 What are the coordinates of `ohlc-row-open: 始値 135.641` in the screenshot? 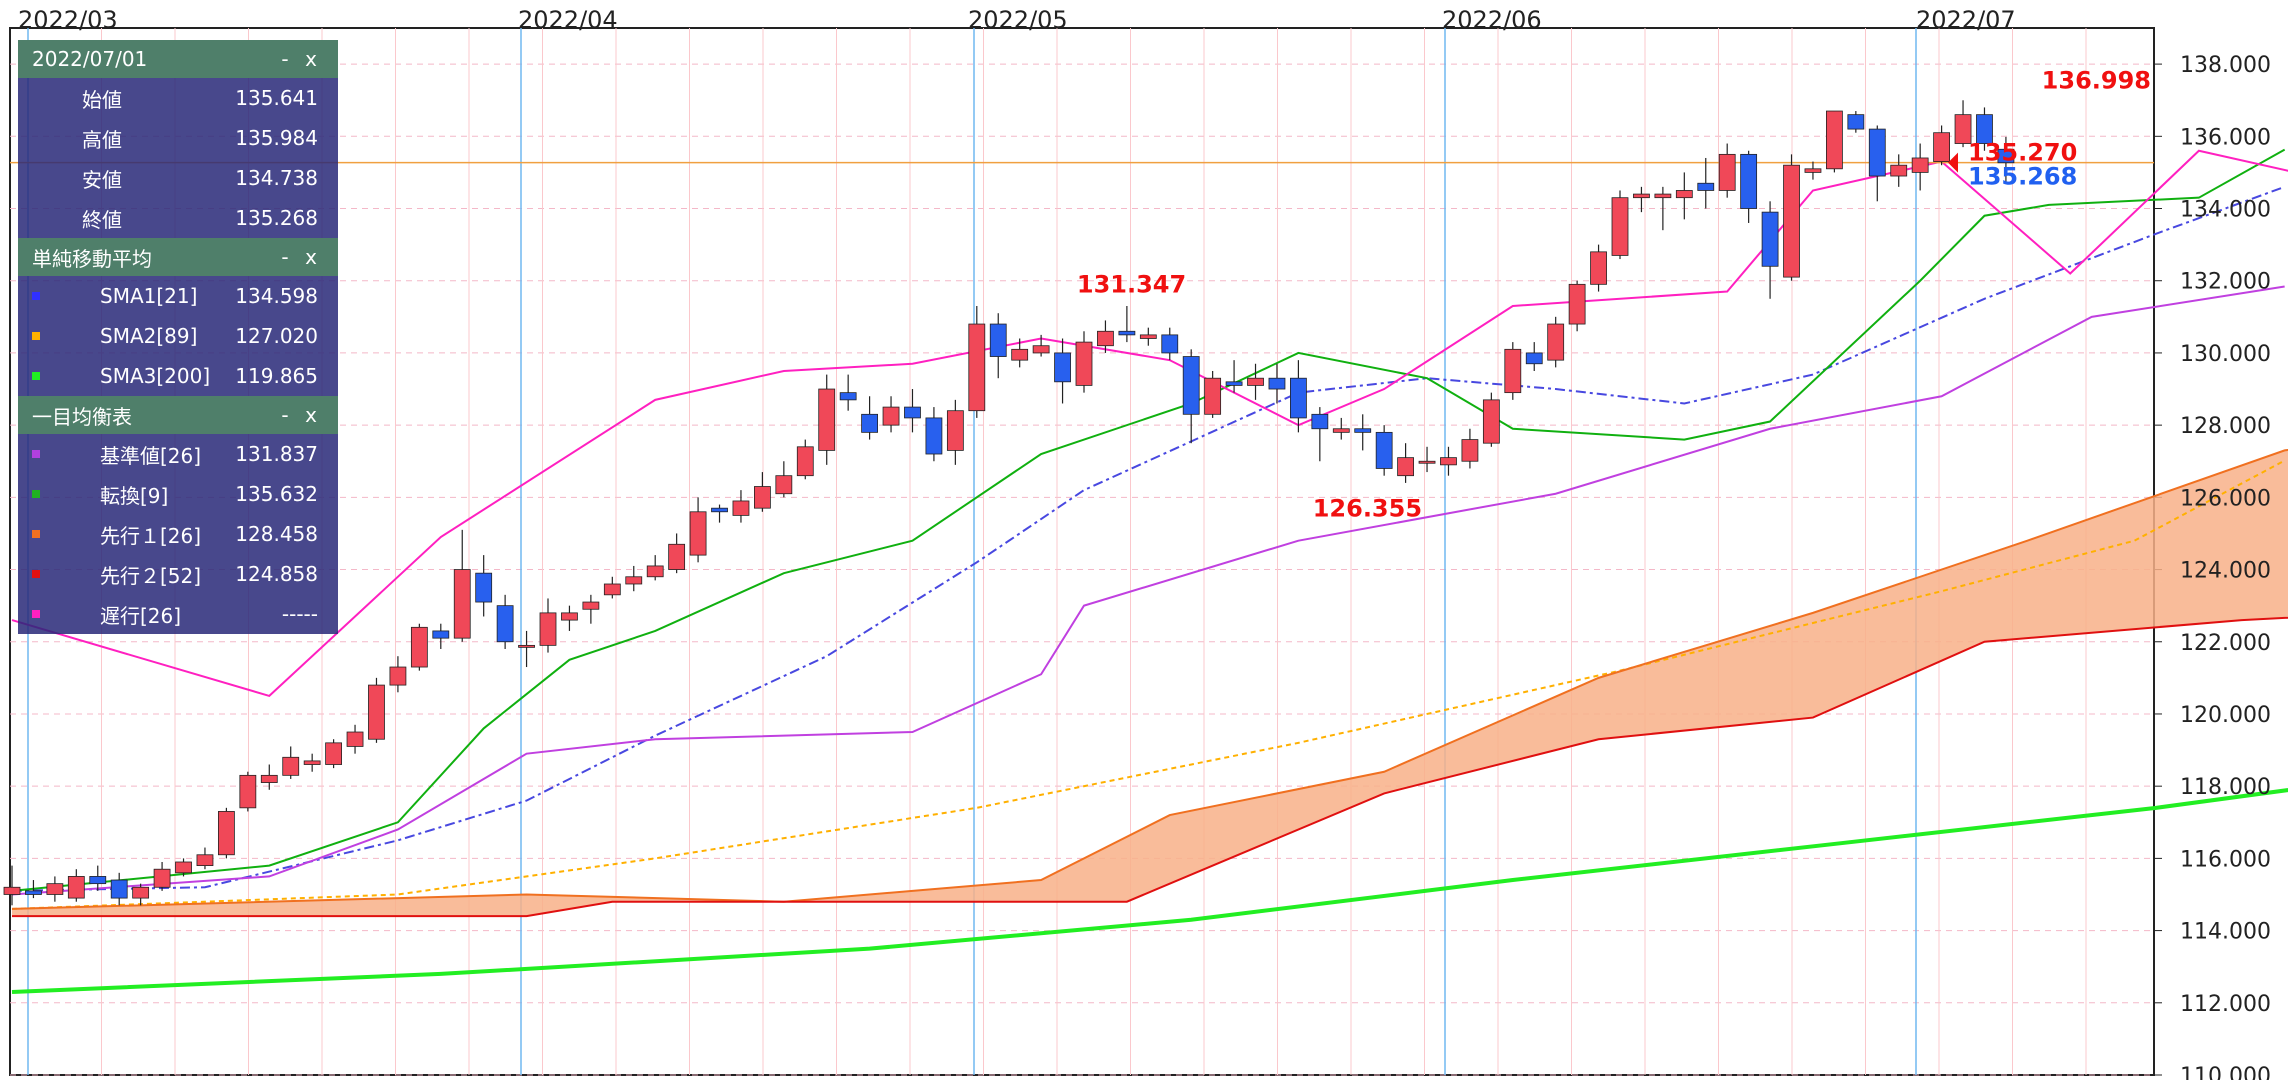 It's located at (178, 98).